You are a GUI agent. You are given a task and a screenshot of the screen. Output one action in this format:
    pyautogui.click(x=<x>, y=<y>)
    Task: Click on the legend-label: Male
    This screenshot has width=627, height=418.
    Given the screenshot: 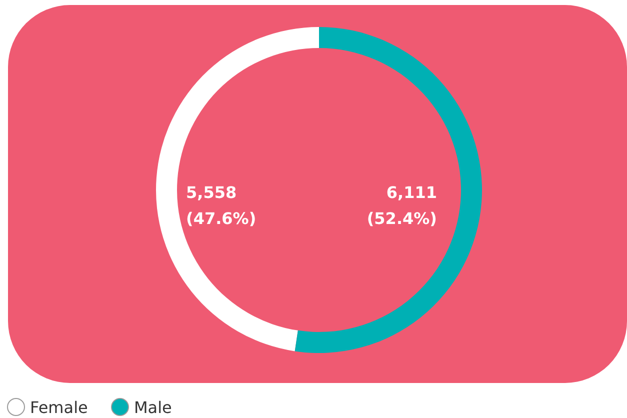 What is the action you would take?
    pyautogui.click(x=153, y=407)
    